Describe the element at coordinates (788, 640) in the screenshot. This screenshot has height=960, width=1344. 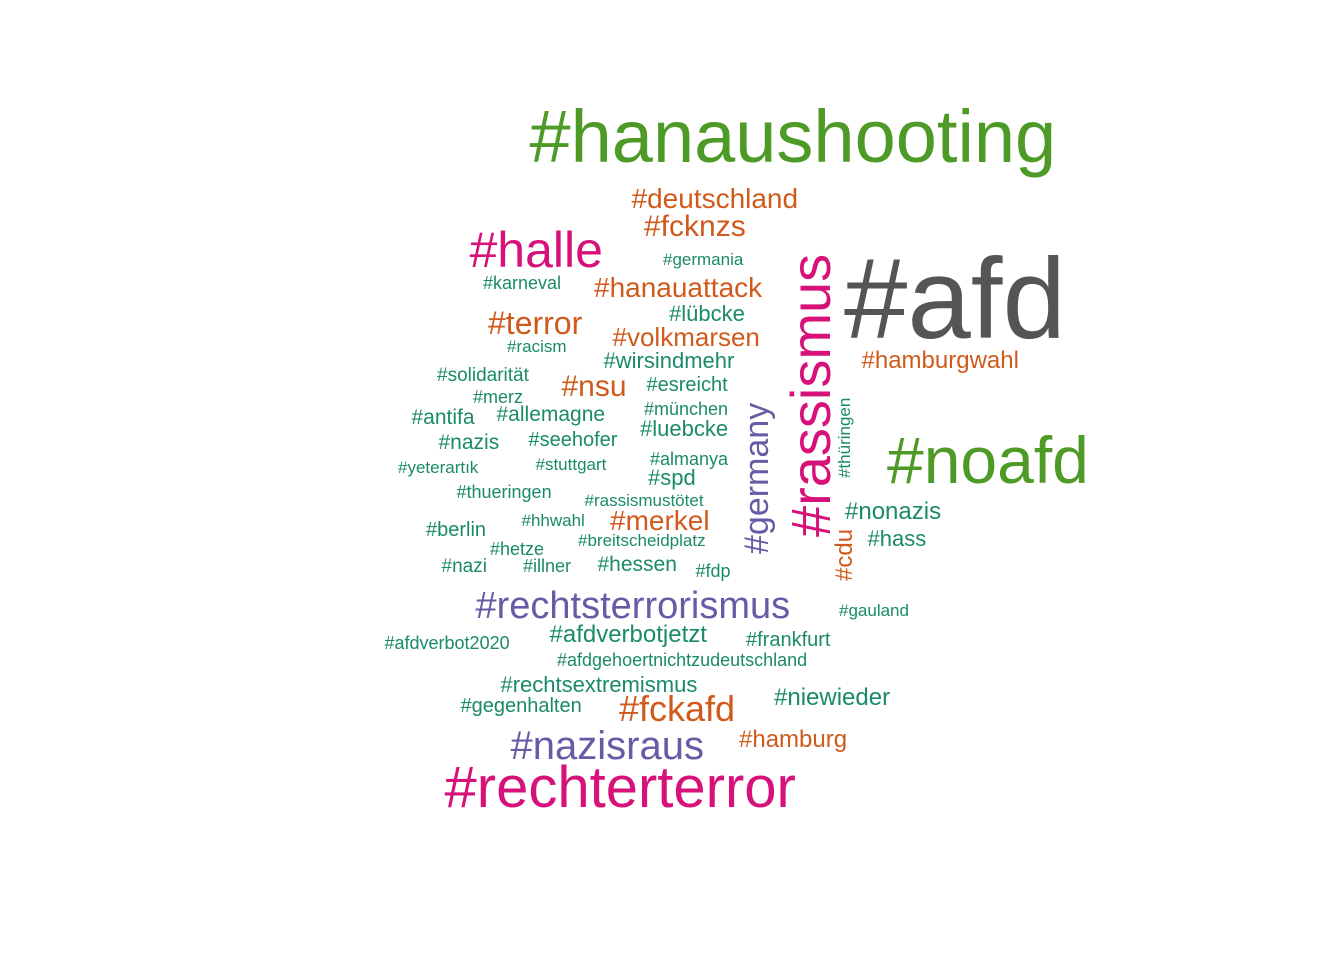
I see `word-frankfurt: #frankfurt` at that location.